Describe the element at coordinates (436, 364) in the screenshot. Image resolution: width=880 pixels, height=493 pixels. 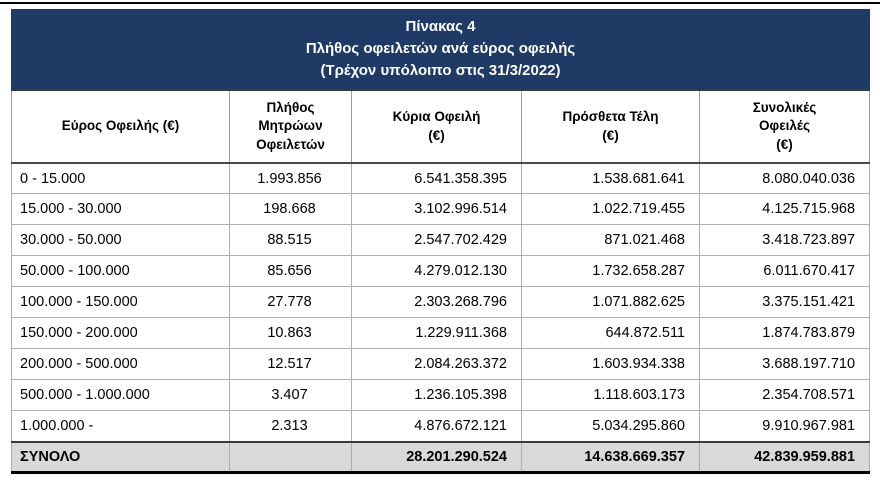
I see `principal-debt-cell: 2.084.263.372` at that location.